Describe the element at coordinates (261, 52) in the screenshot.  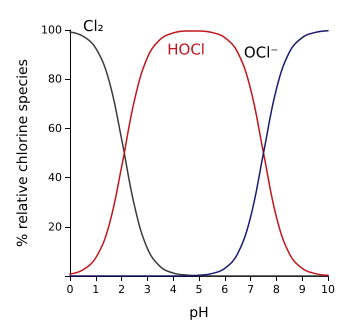
I see `series-label: OCl⁻` at that location.